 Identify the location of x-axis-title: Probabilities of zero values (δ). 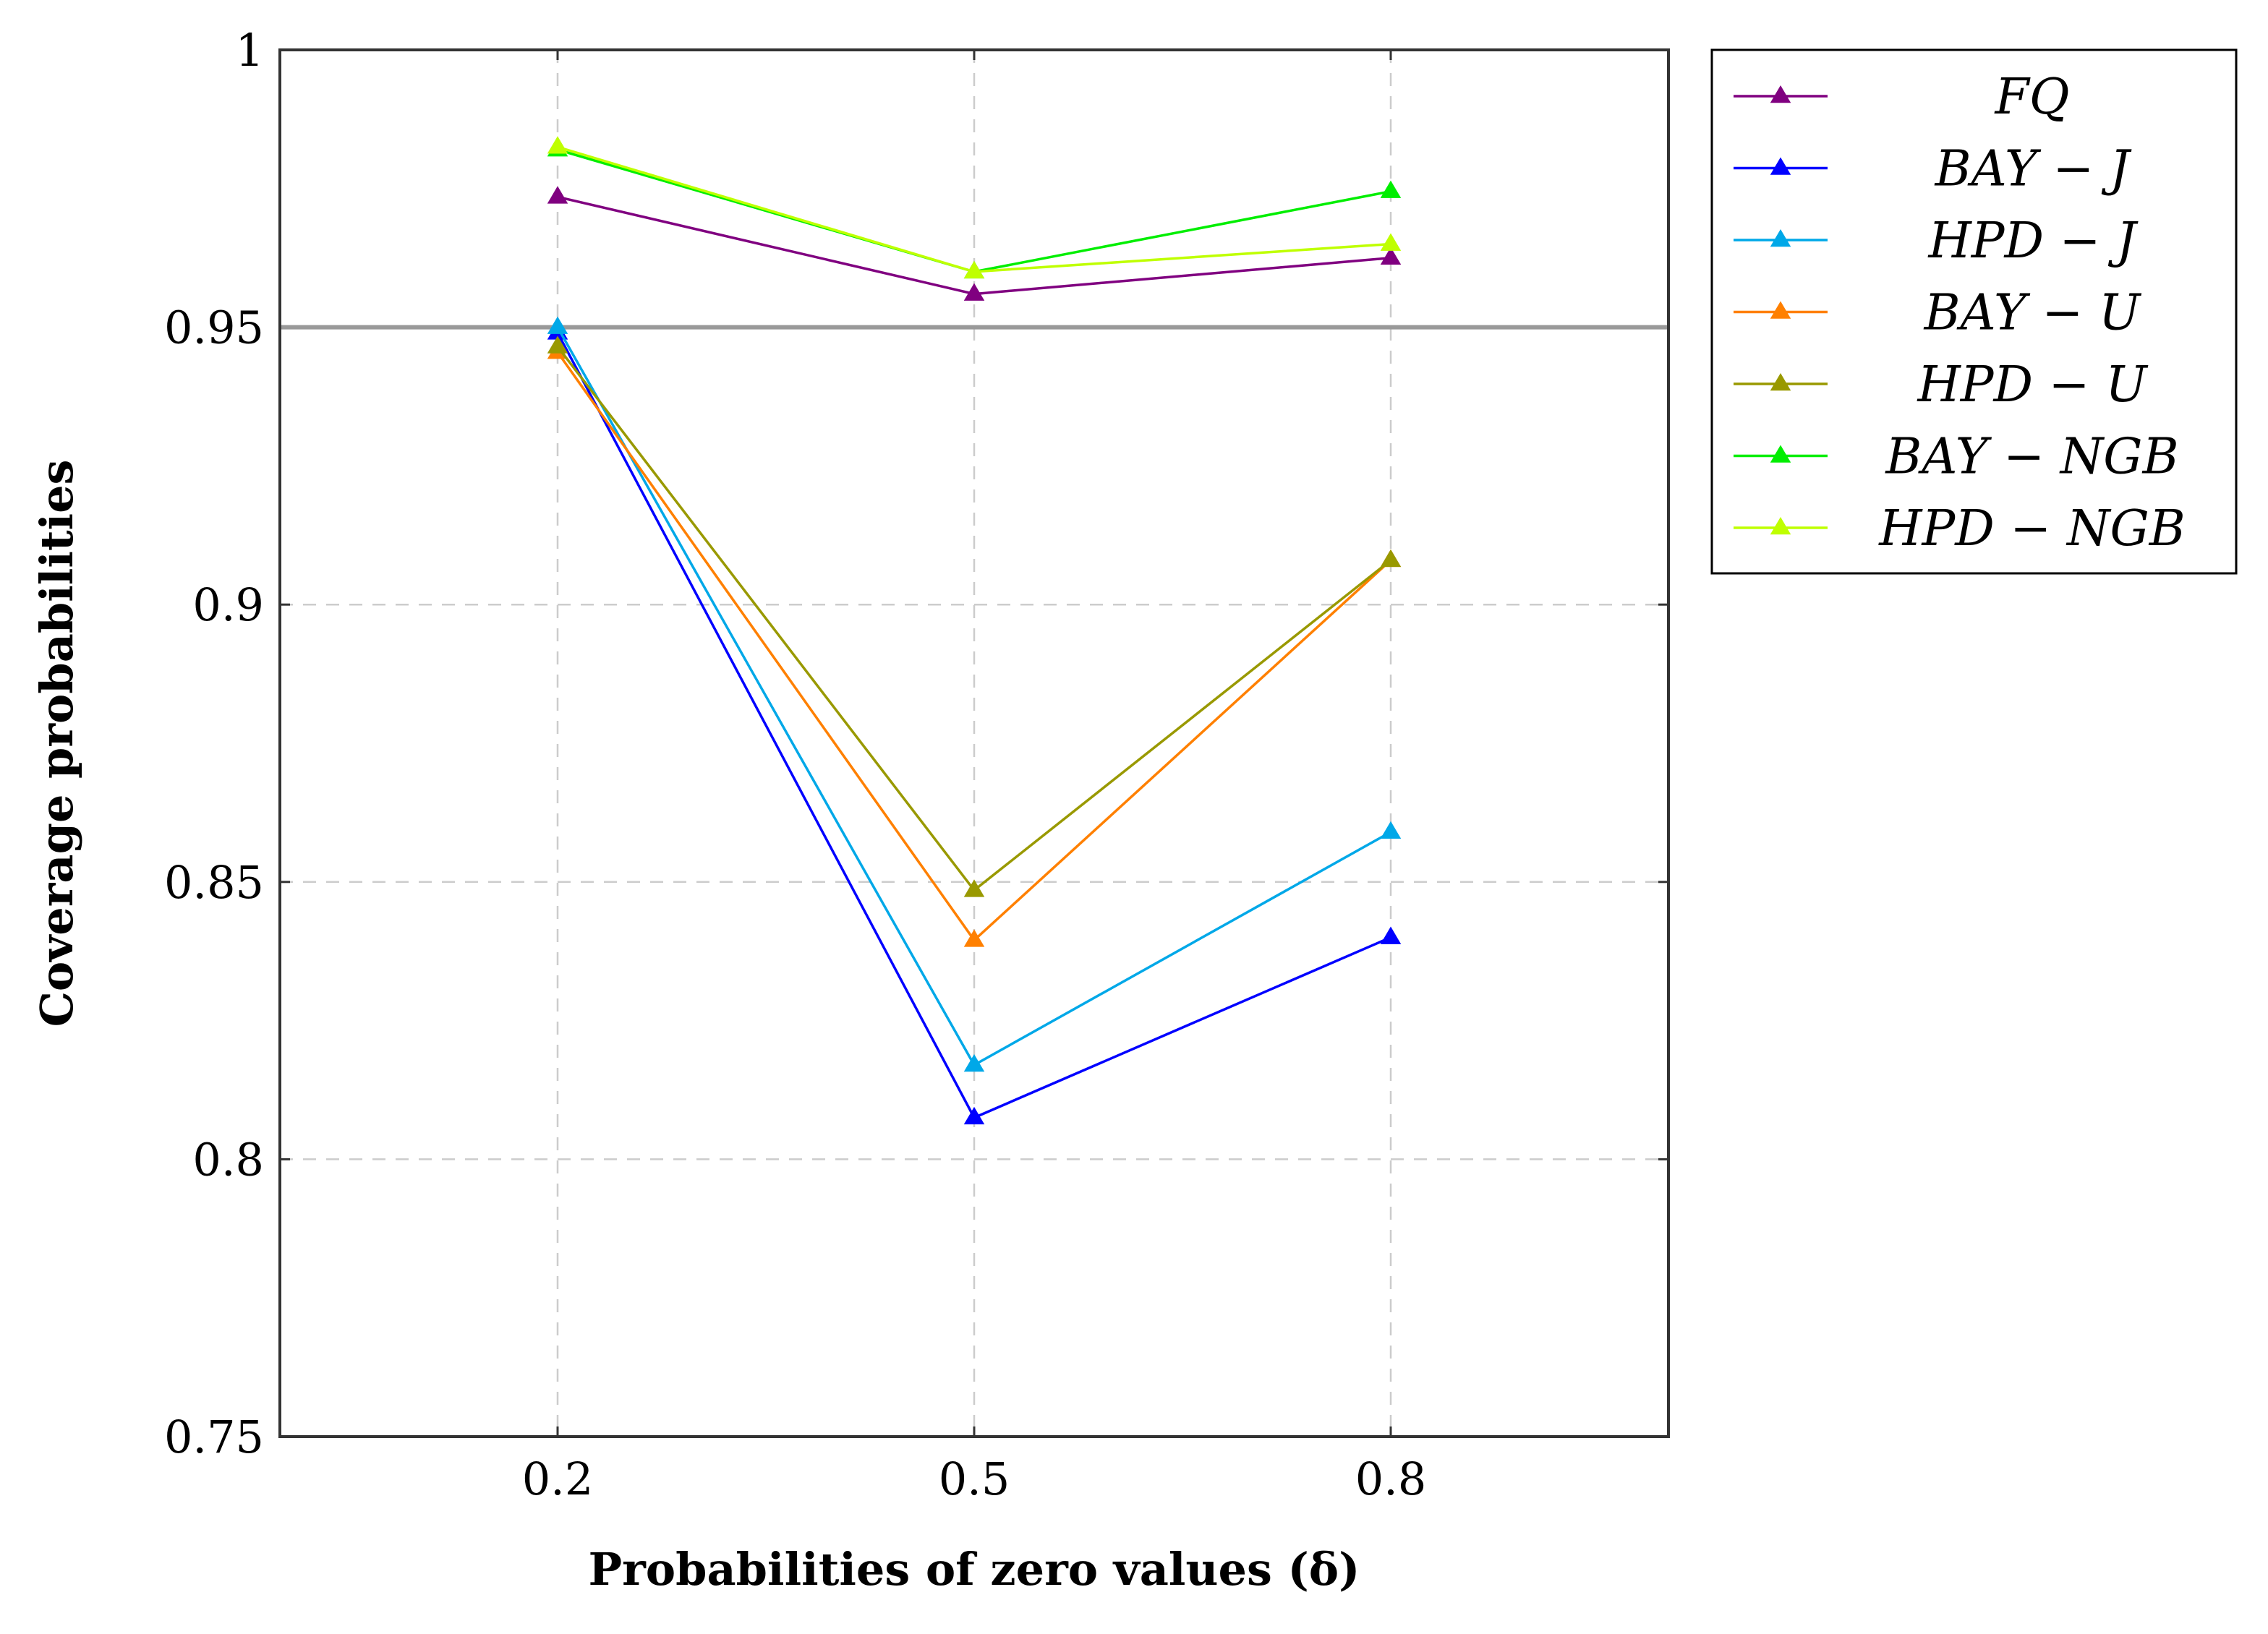
(974, 1570).